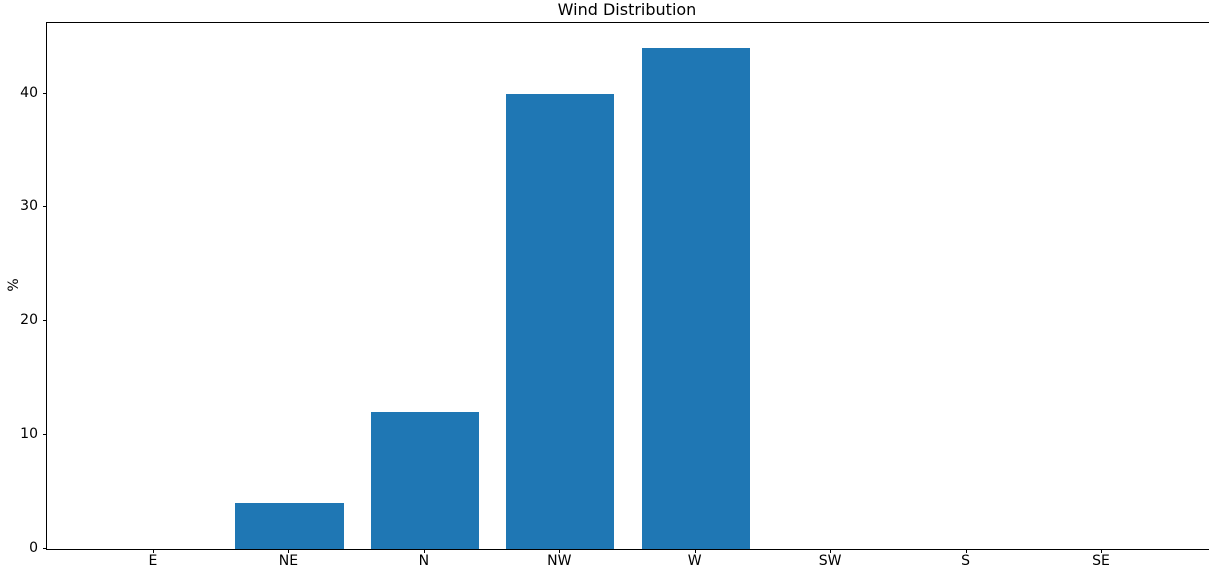  What do you see at coordinates (560, 551) in the screenshot?
I see `x-tick-mark-NW` at bounding box center [560, 551].